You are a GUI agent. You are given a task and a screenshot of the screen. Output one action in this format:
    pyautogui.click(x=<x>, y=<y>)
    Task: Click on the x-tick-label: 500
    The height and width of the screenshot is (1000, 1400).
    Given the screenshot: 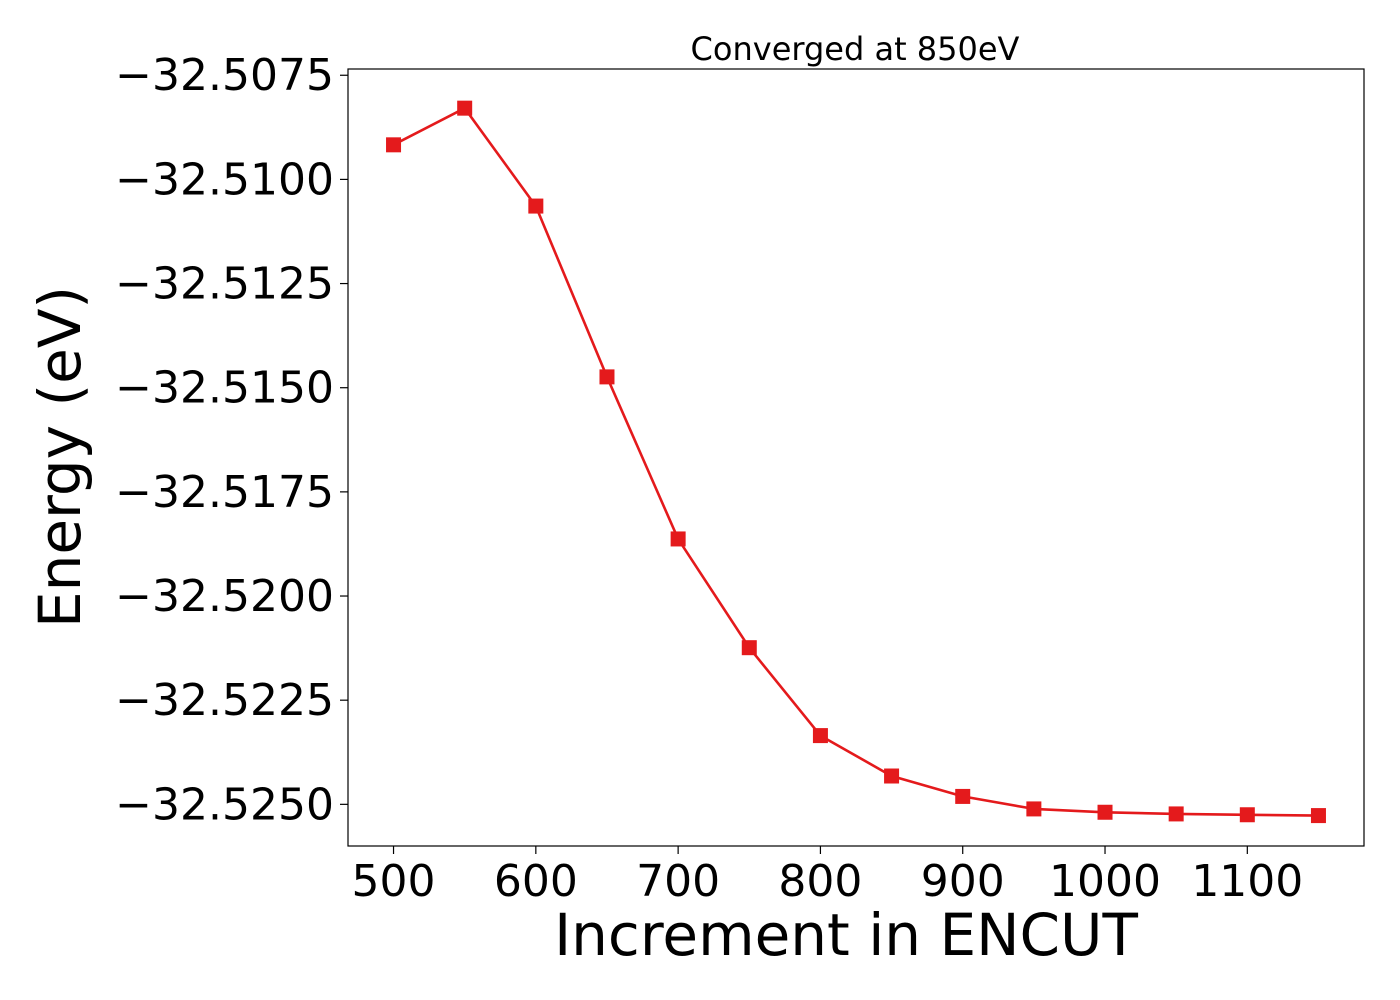 What is the action you would take?
    pyautogui.click(x=394, y=881)
    